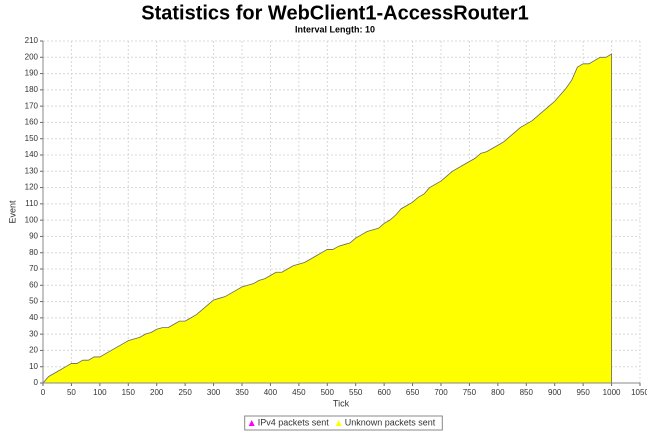 The height and width of the screenshot is (431, 647). Describe the element at coordinates (384, 392) in the screenshot. I see `x-tick-label: 600` at that location.